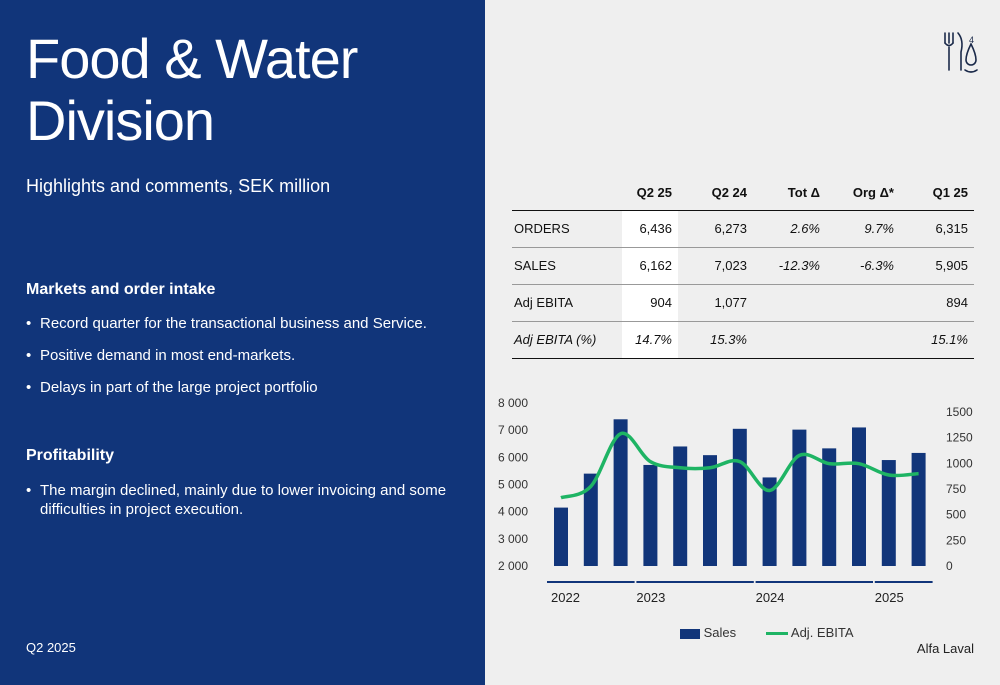 The height and width of the screenshot is (685, 1000). What do you see at coordinates (690, 633) in the screenshot?
I see `legend-sales-swatch` at bounding box center [690, 633].